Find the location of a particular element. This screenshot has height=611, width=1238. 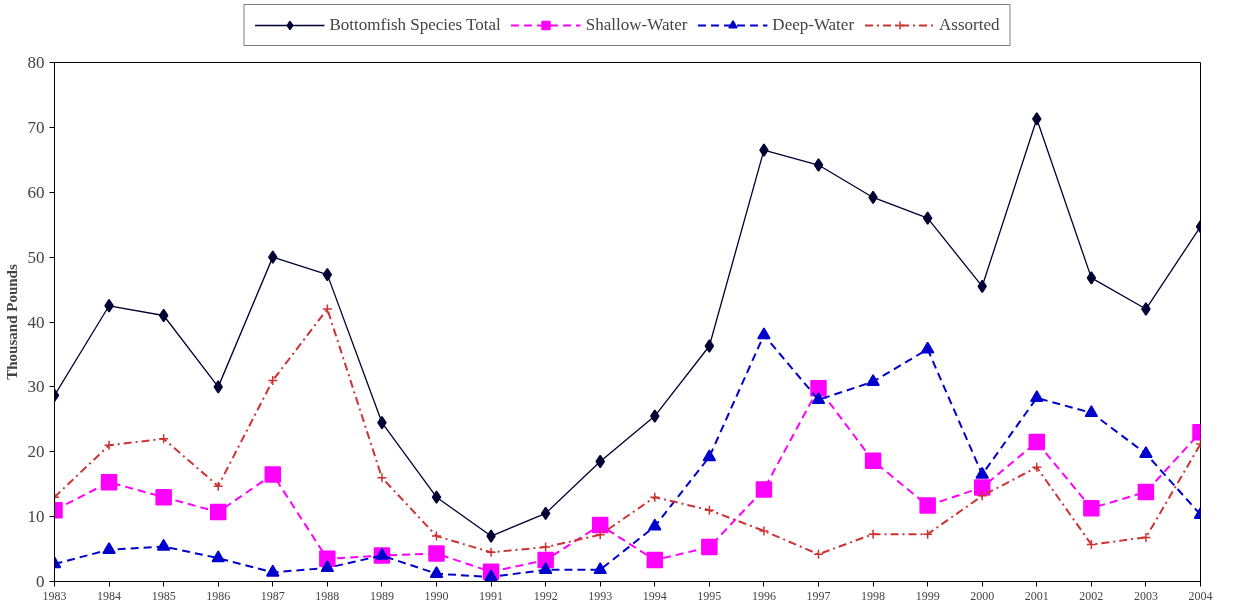

x-tick-label: 1997 is located at coordinates (818, 595).